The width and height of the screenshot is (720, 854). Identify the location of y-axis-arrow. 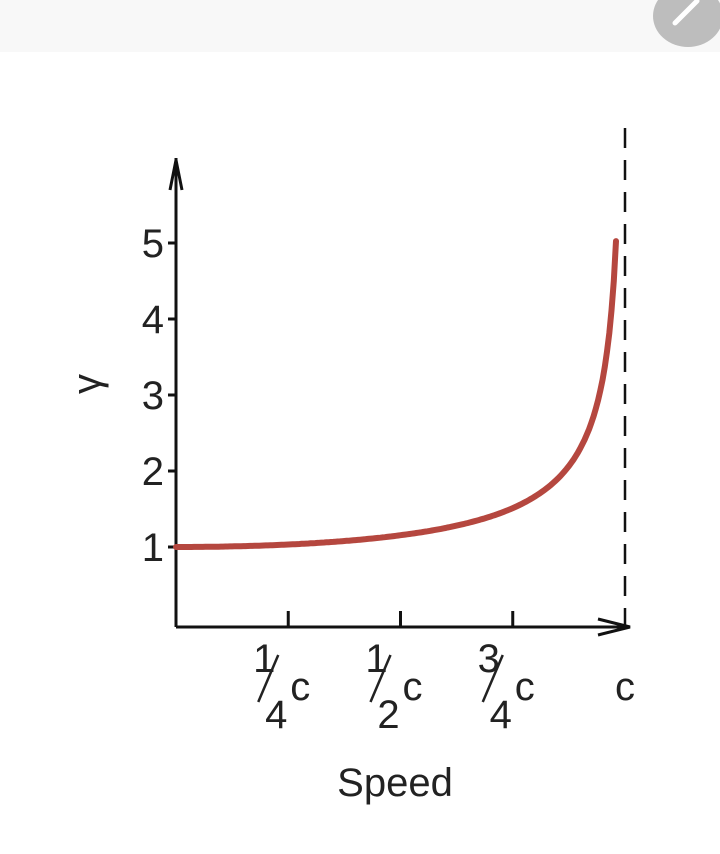
(176, 175).